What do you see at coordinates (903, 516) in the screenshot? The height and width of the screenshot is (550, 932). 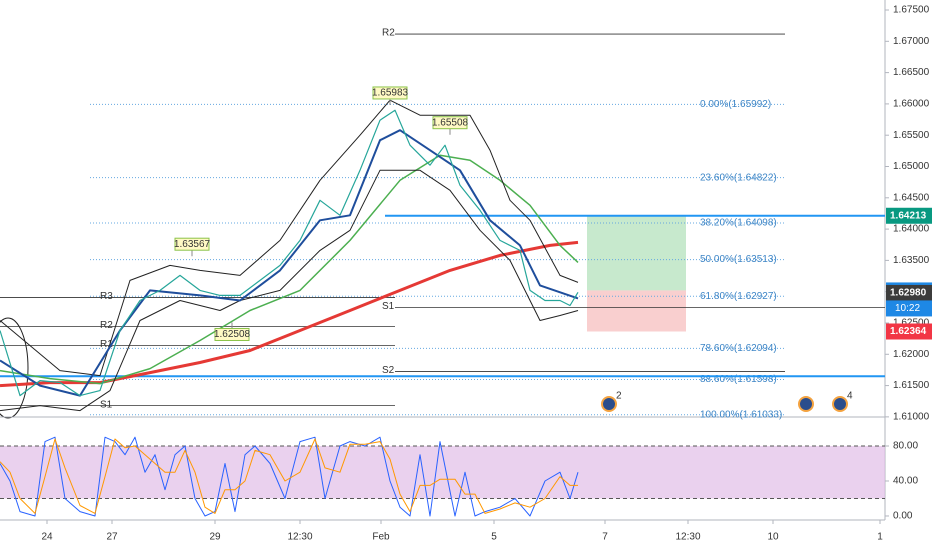 I see `y-tick-label: 0.00` at bounding box center [903, 516].